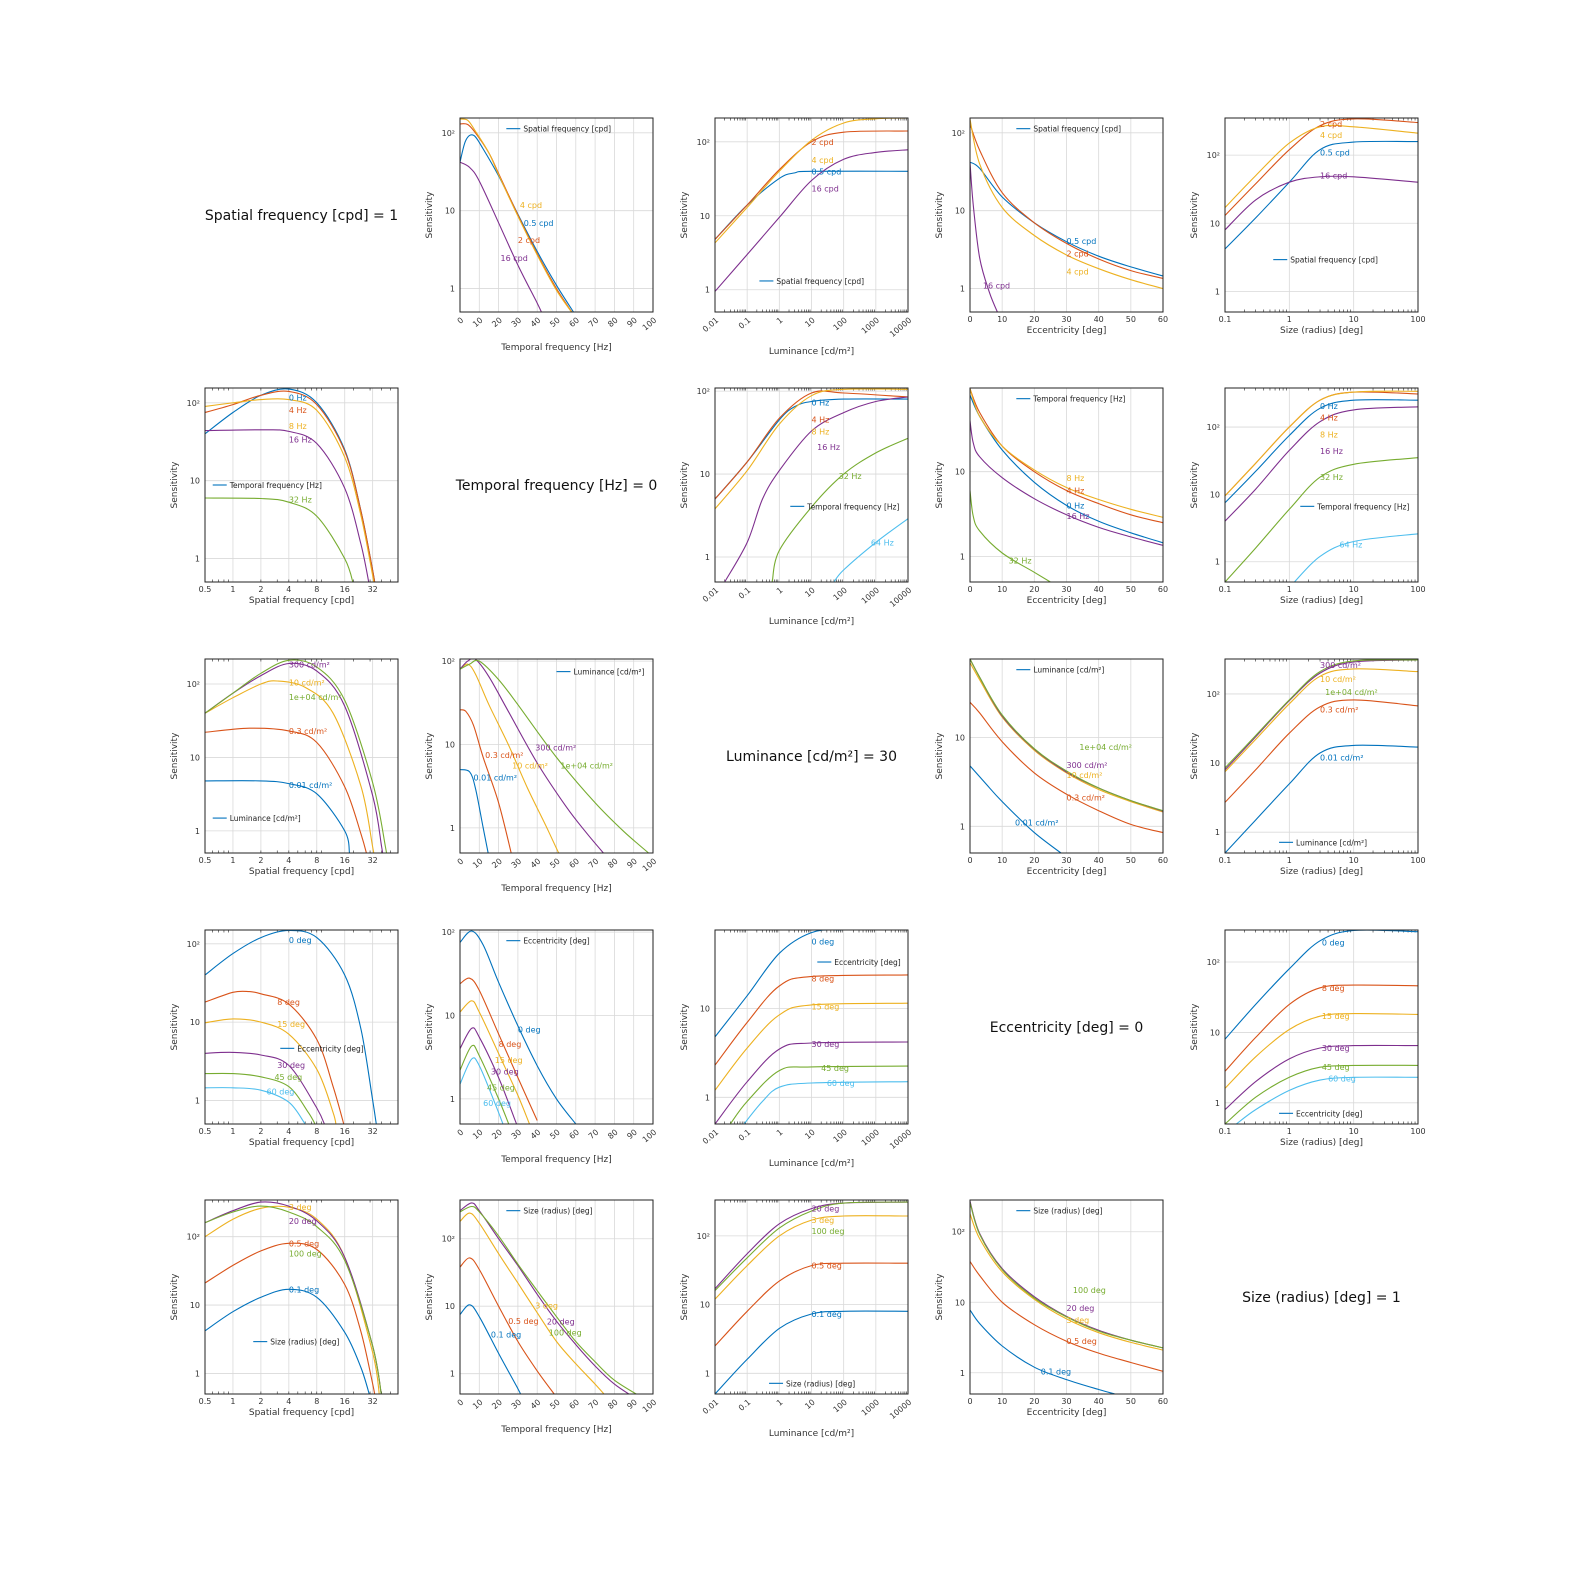  Describe the element at coordinates (710, 1407) in the screenshot. I see `x-tick-label: 0.01` at that location.